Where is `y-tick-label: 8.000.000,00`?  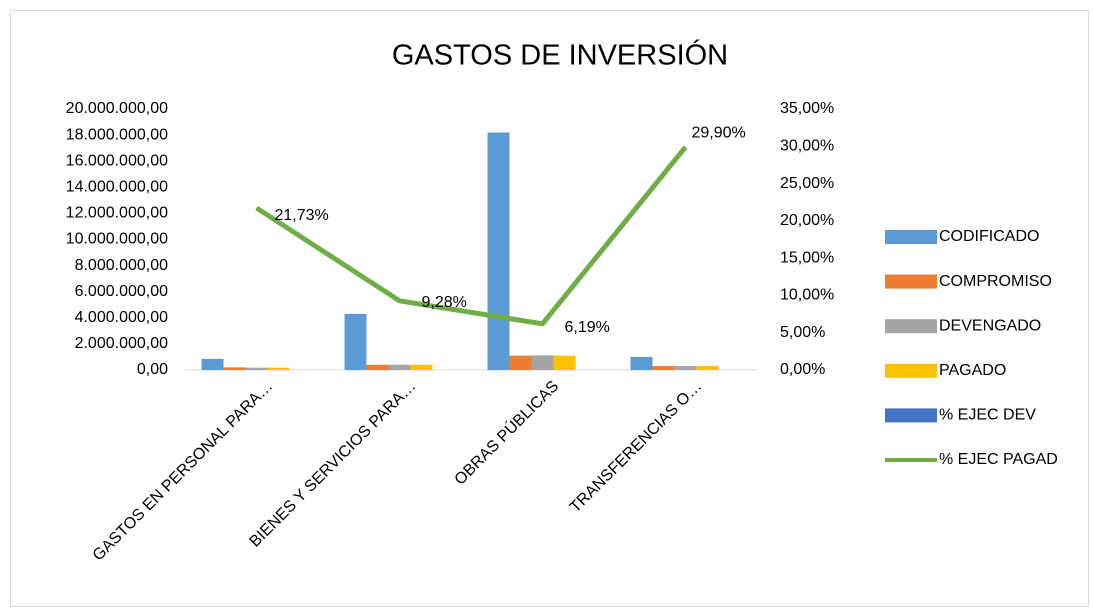 y-tick-label: 8.000.000,00 is located at coordinates (122, 265).